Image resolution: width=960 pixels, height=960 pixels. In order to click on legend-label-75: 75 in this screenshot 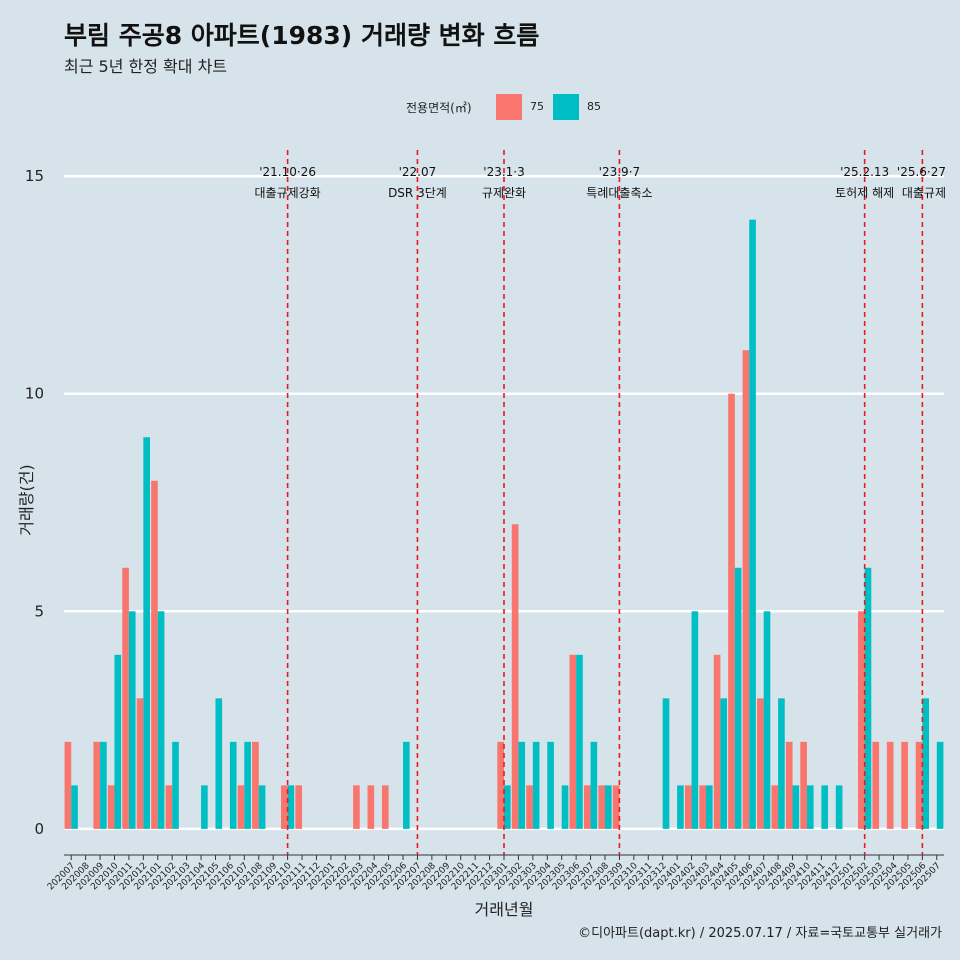, I will do `click(537, 106)`.